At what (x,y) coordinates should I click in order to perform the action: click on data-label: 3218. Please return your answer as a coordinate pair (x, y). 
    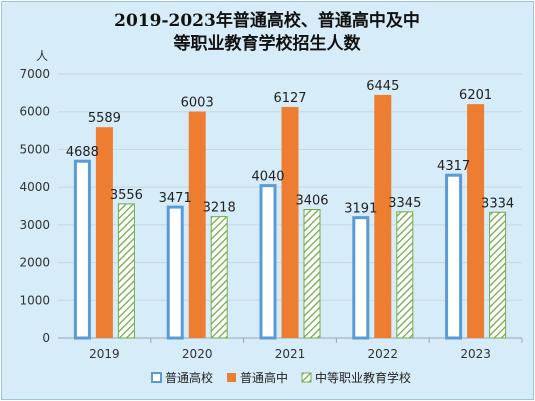
    Looking at the image, I should click on (219, 208).